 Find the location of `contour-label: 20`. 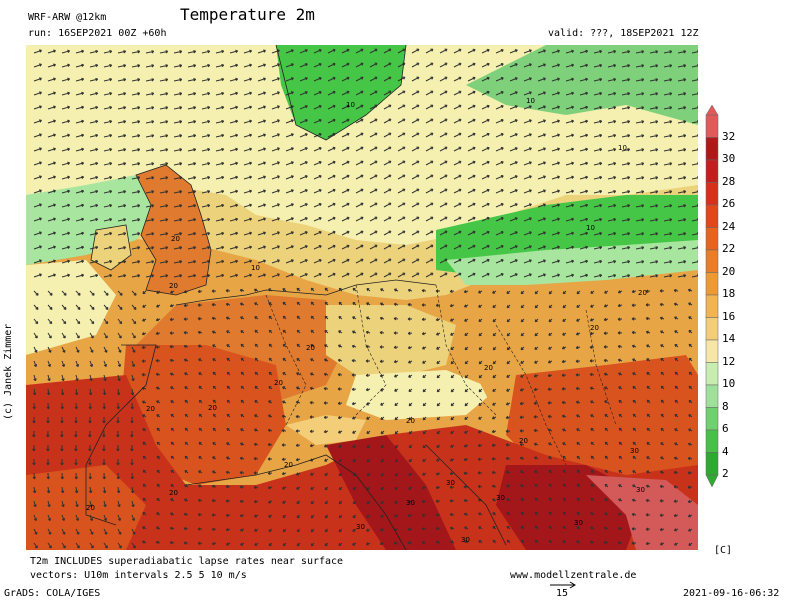

contour-label: 20 is located at coordinates (173, 493).